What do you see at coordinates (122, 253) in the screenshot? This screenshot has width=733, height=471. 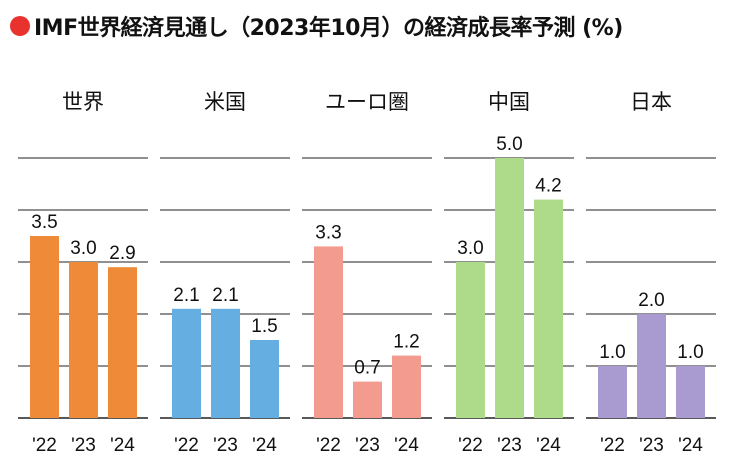 I see `data-label: 2.9` at bounding box center [122, 253].